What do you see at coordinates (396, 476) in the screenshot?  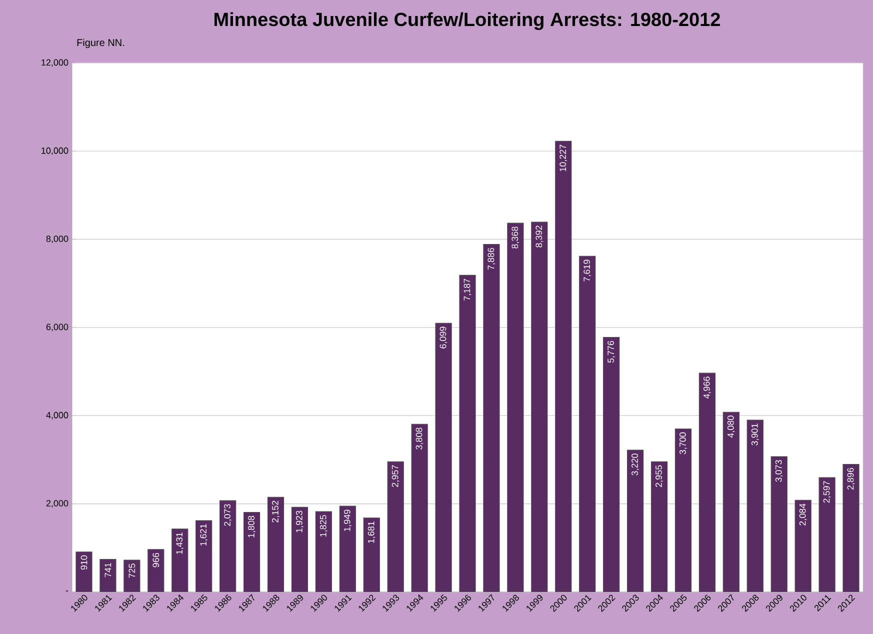 I see `data-label: 2,957` at bounding box center [396, 476].